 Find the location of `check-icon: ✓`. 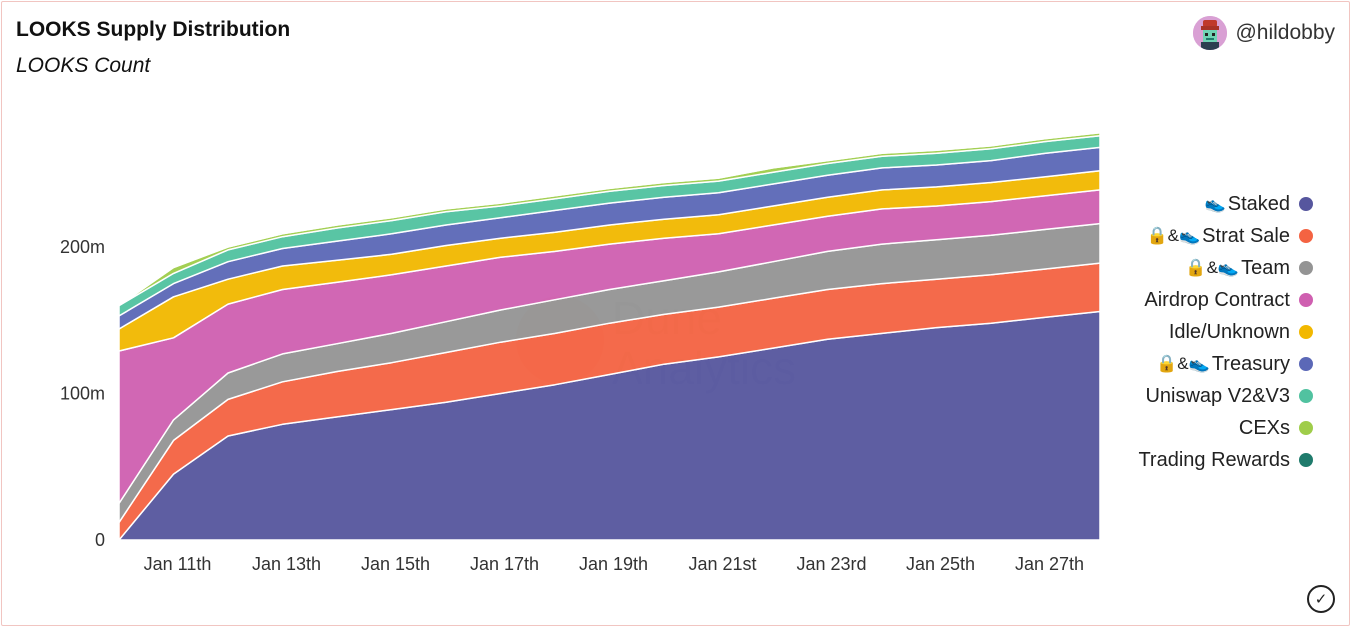

check-icon: ✓ is located at coordinates (1321, 599).